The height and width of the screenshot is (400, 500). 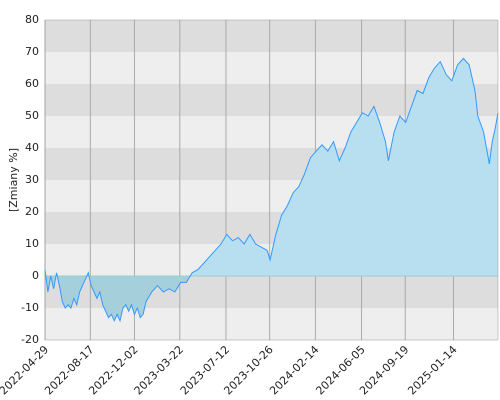 What do you see at coordinates (32, 179) in the screenshot?
I see `y-tick-label: 30` at bounding box center [32, 179].